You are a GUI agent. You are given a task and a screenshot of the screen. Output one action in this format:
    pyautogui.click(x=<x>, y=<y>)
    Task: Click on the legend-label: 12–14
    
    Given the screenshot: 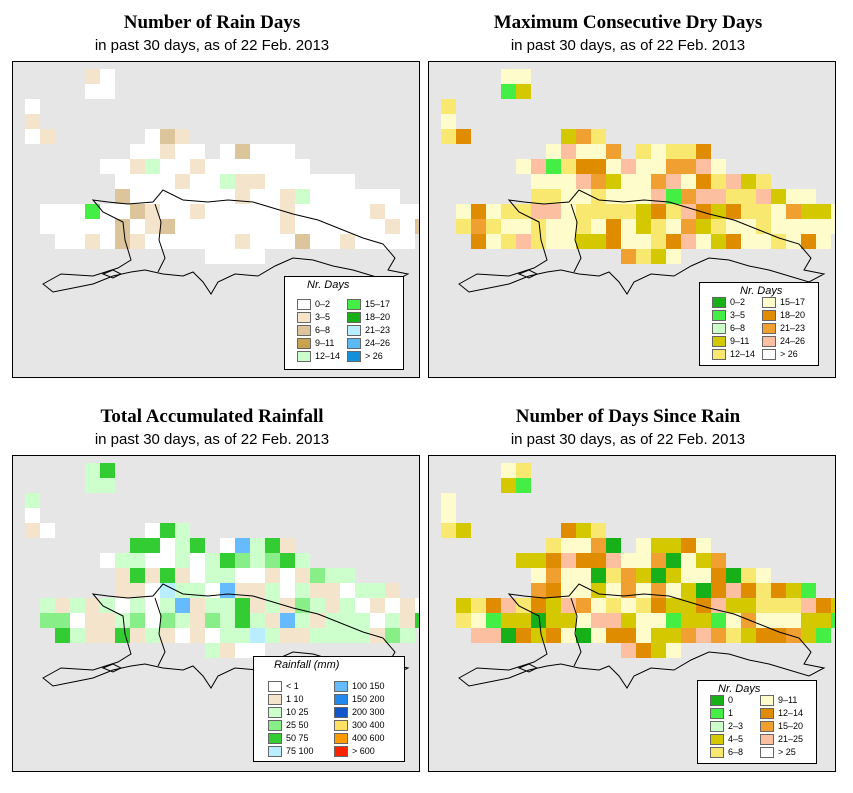 What is the action you would take?
    pyautogui.click(x=791, y=713)
    